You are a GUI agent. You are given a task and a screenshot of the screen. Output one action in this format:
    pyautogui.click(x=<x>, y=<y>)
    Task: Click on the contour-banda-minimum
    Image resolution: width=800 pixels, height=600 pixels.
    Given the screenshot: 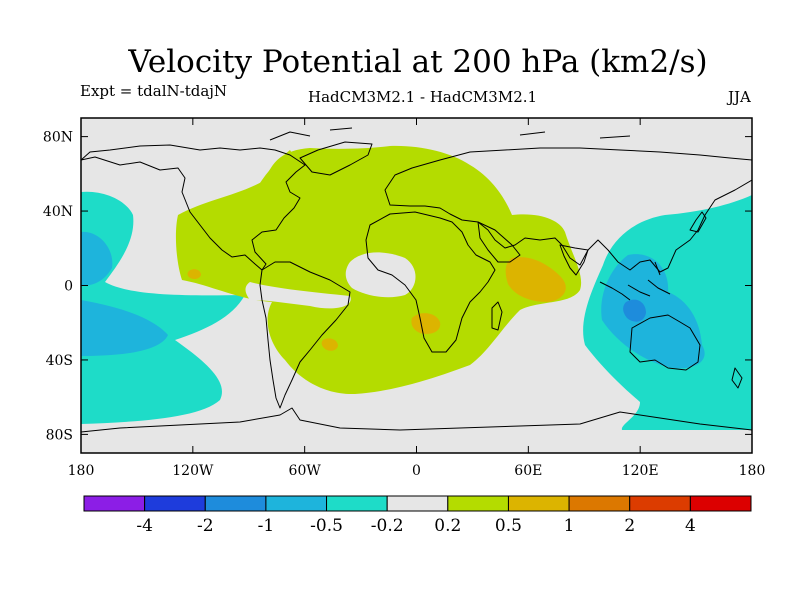 What is the action you would take?
    pyautogui.click(x=634, y=310)
    